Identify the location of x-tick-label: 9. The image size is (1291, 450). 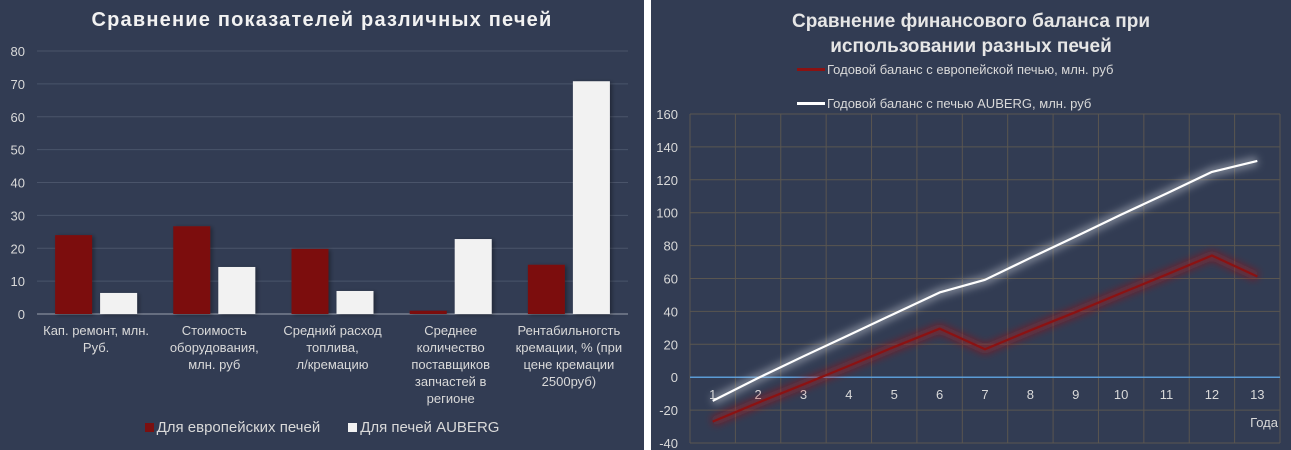
(1075, 394).